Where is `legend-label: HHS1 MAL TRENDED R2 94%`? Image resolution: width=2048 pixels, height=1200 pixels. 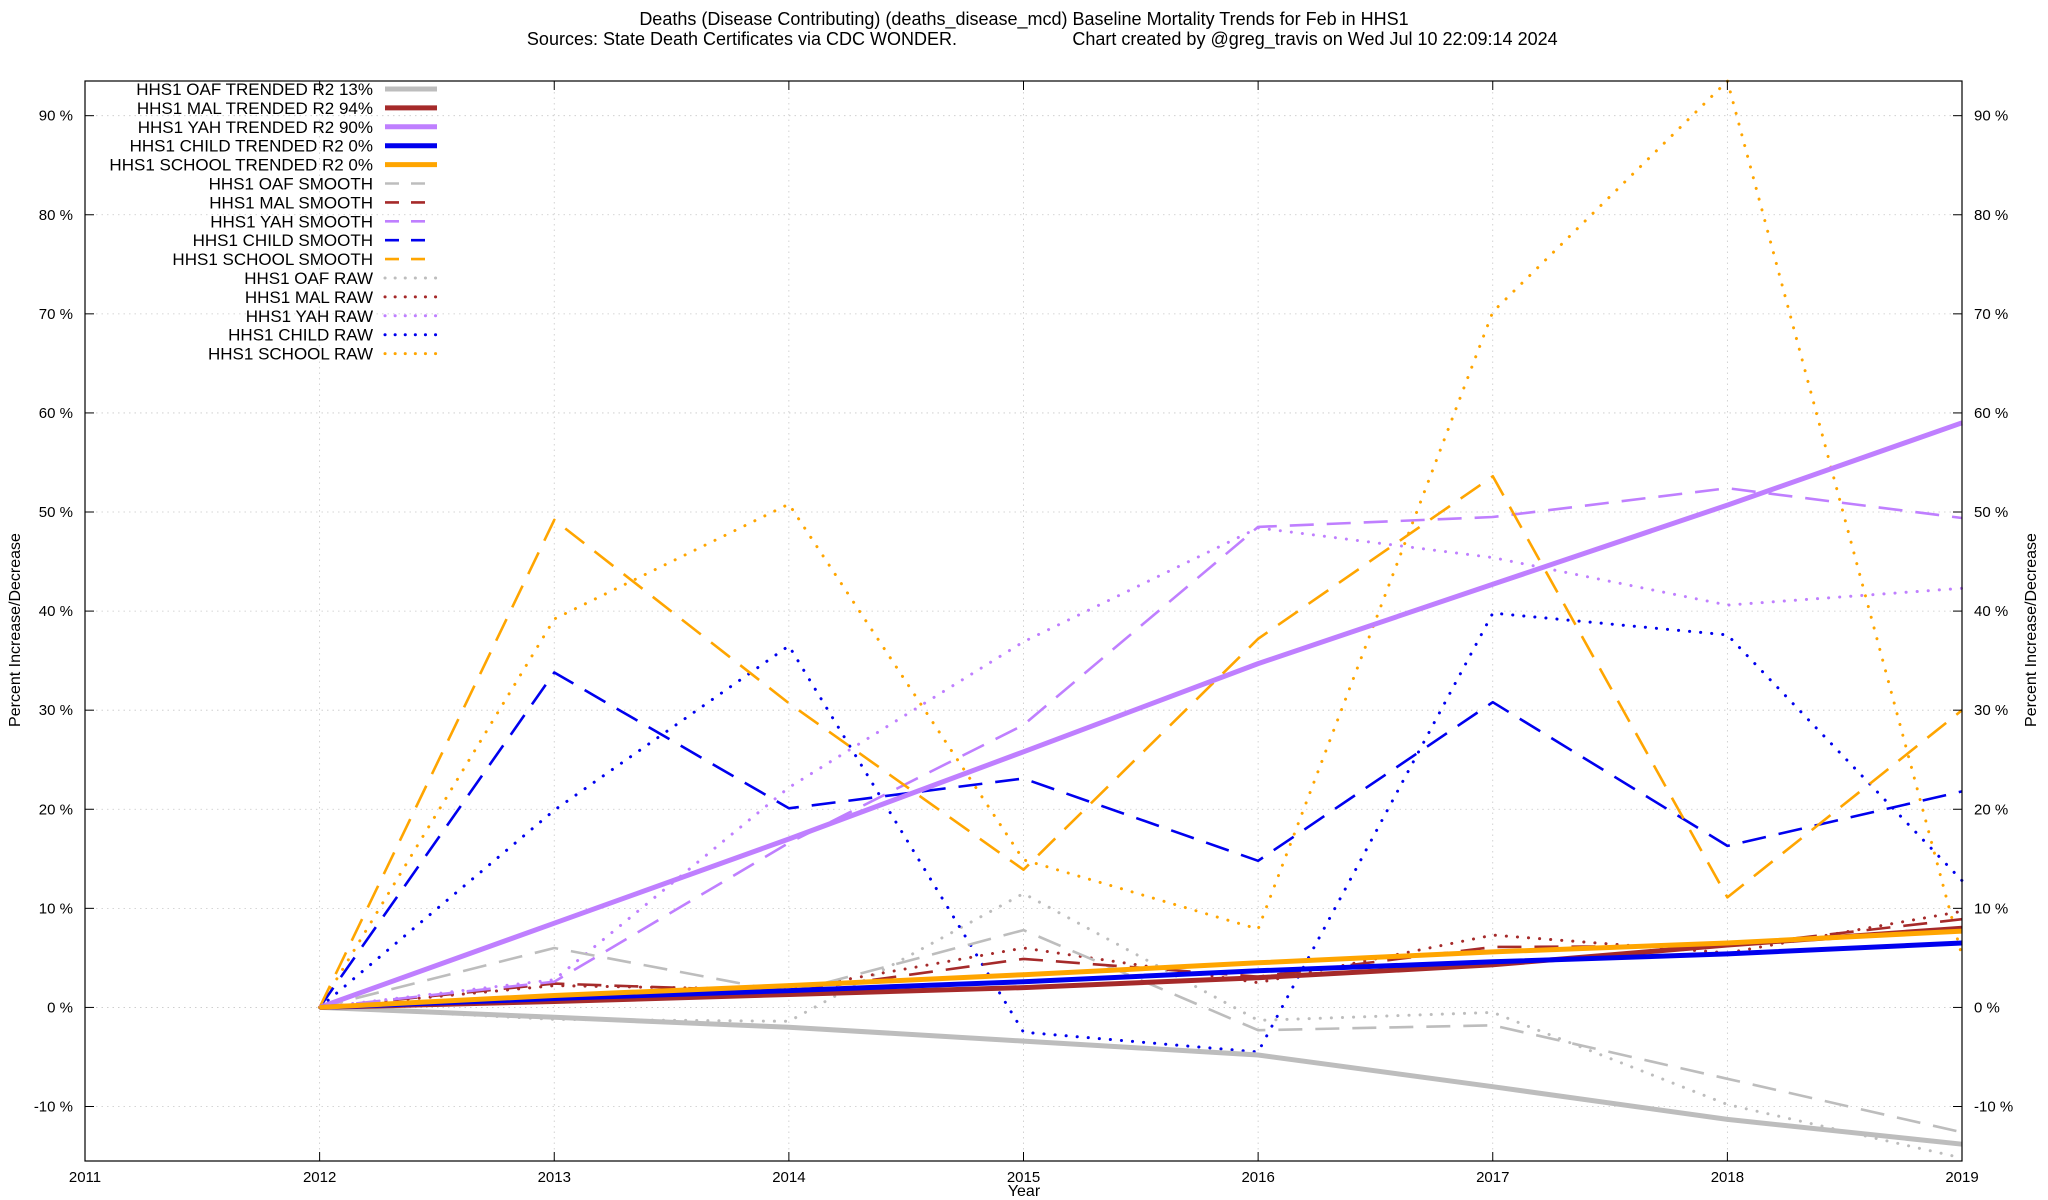
legend-label: HHS1 MAL TRENDED R2 94% is located at coordinates (255, 108).